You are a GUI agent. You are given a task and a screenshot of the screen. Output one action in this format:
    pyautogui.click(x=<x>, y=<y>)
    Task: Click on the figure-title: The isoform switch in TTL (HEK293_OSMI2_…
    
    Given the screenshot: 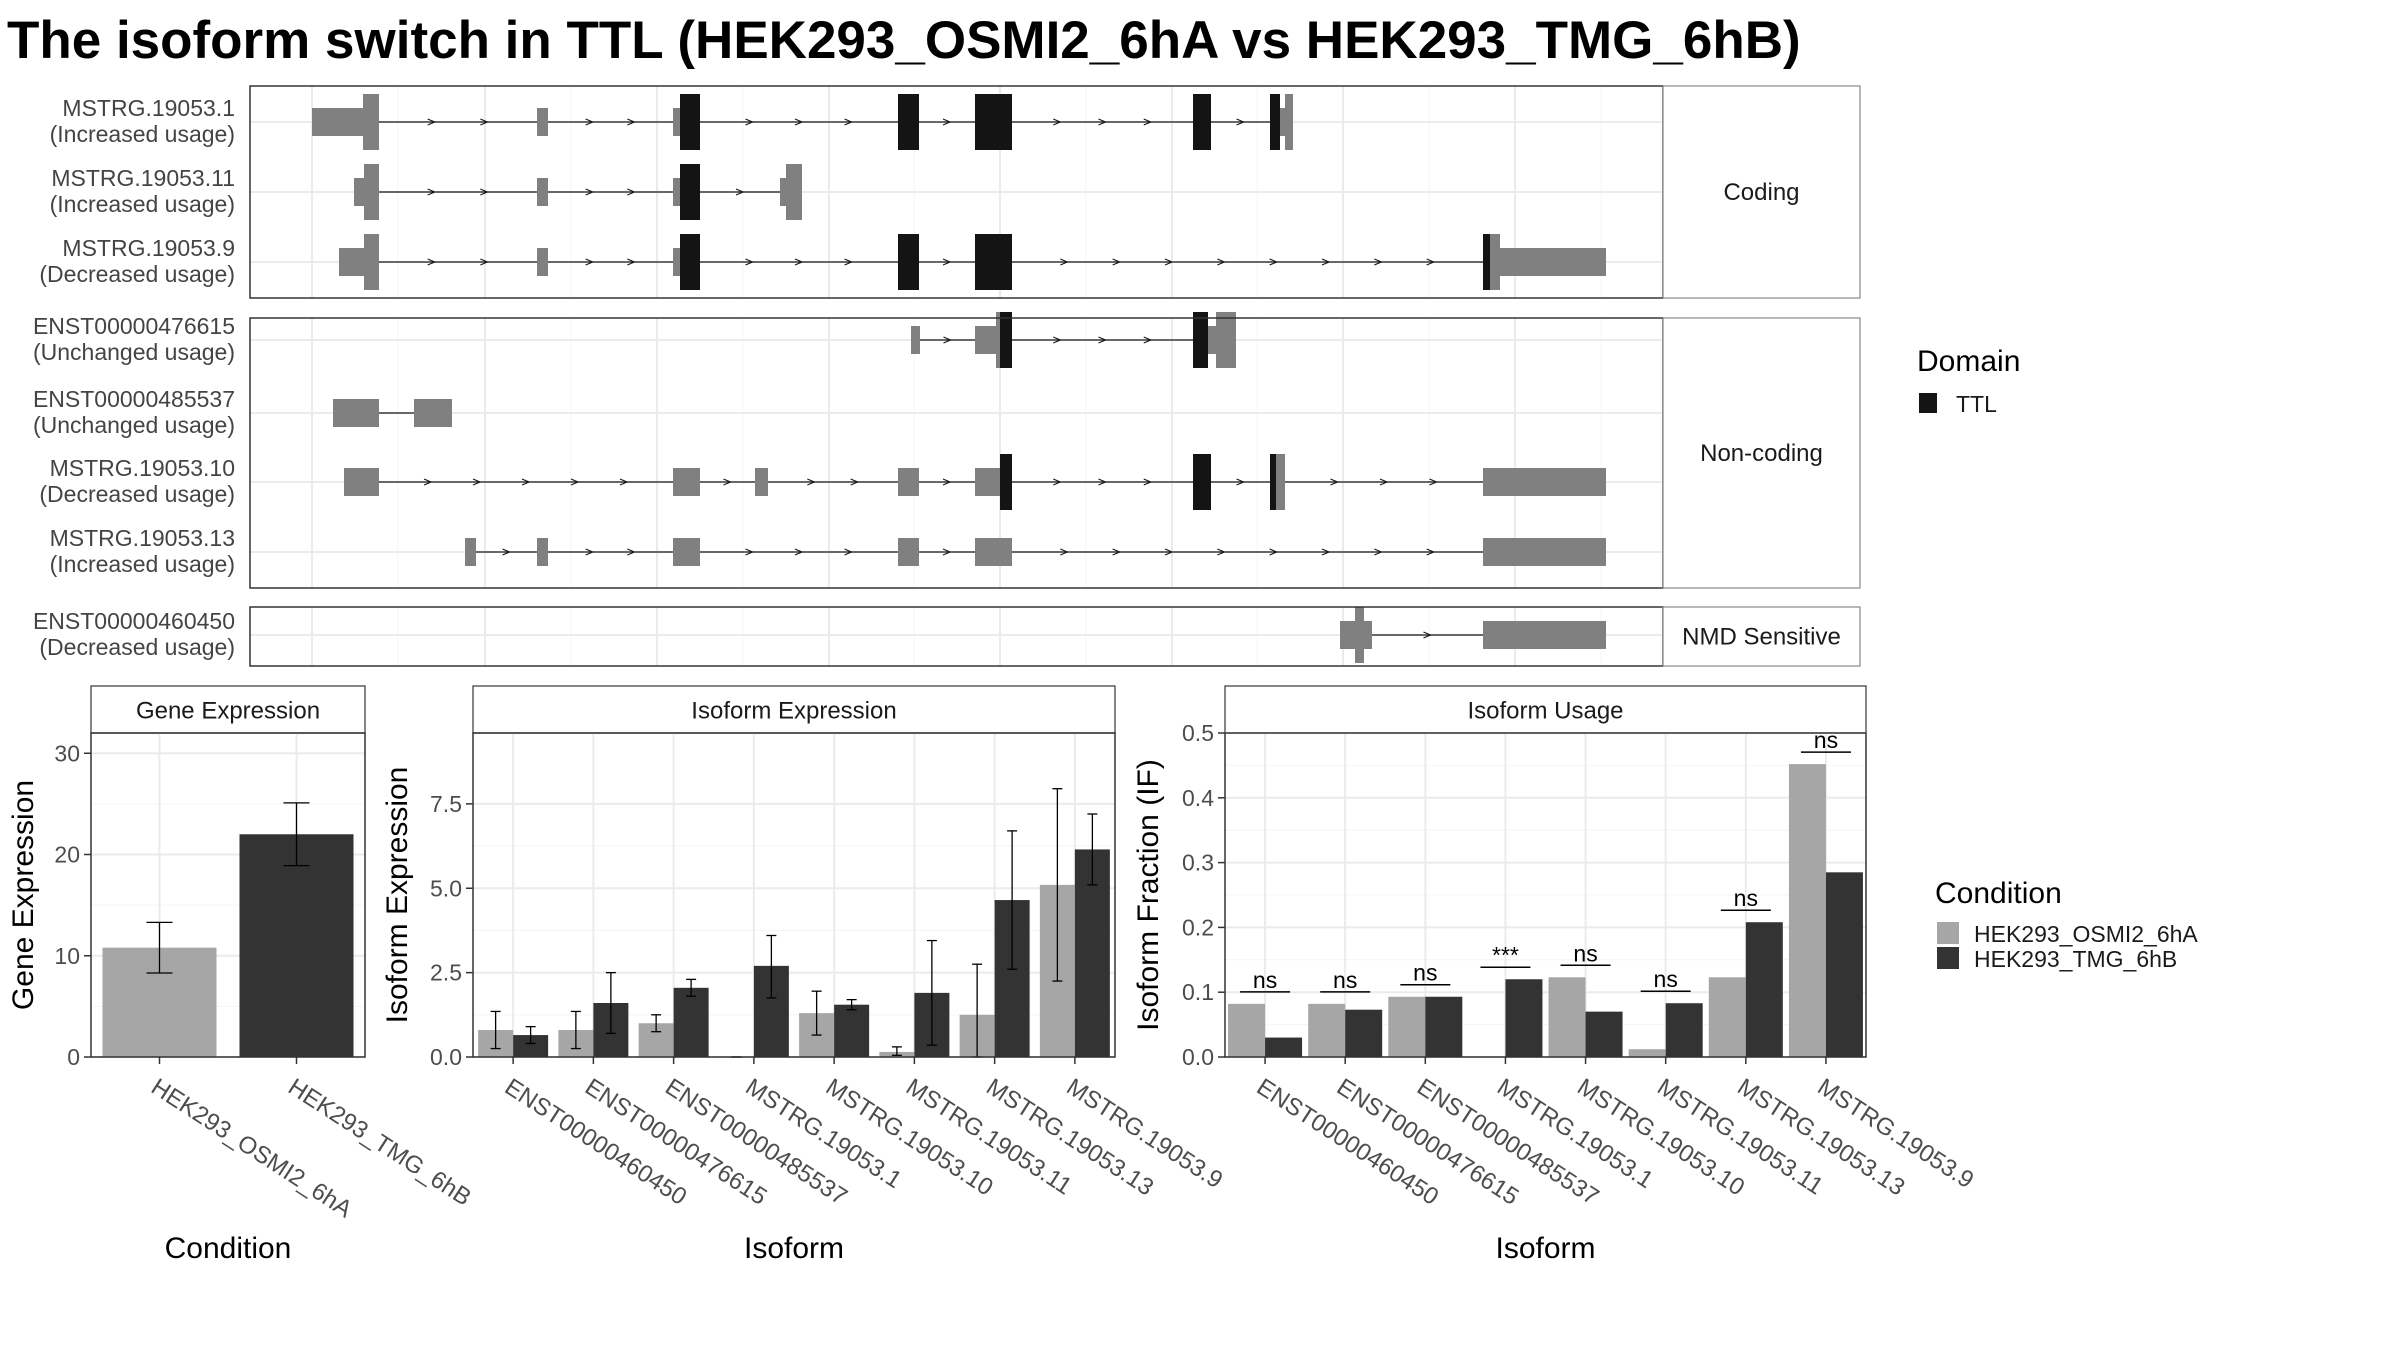 What is the action you would take?
    pyautogui.click(x=904, y=40)
    